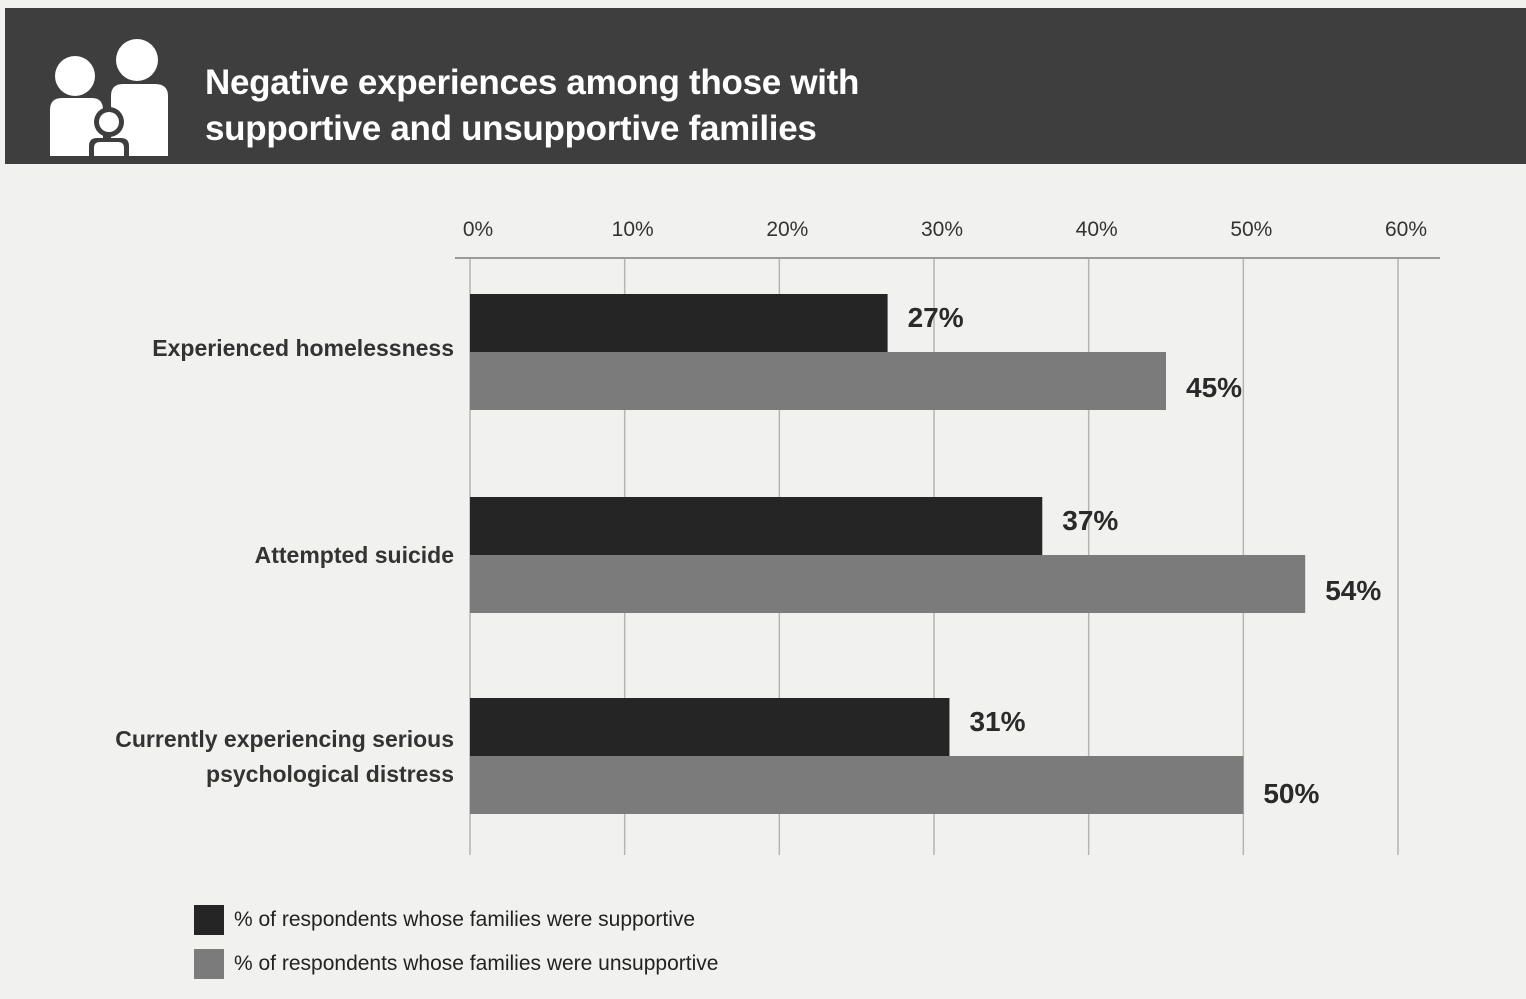  I want to click on category-label-homelessness: Experienced homelessness, so click(244, 348).